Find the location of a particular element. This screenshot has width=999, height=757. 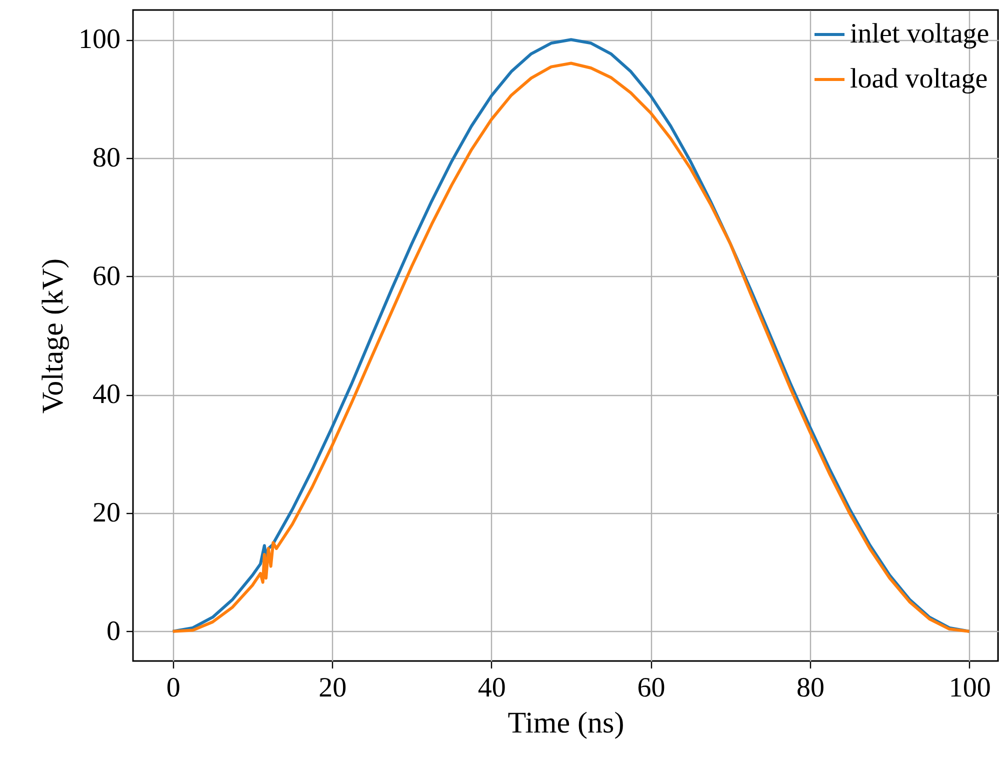

x-tick-label: 100 is located at coordinates (969, 688).